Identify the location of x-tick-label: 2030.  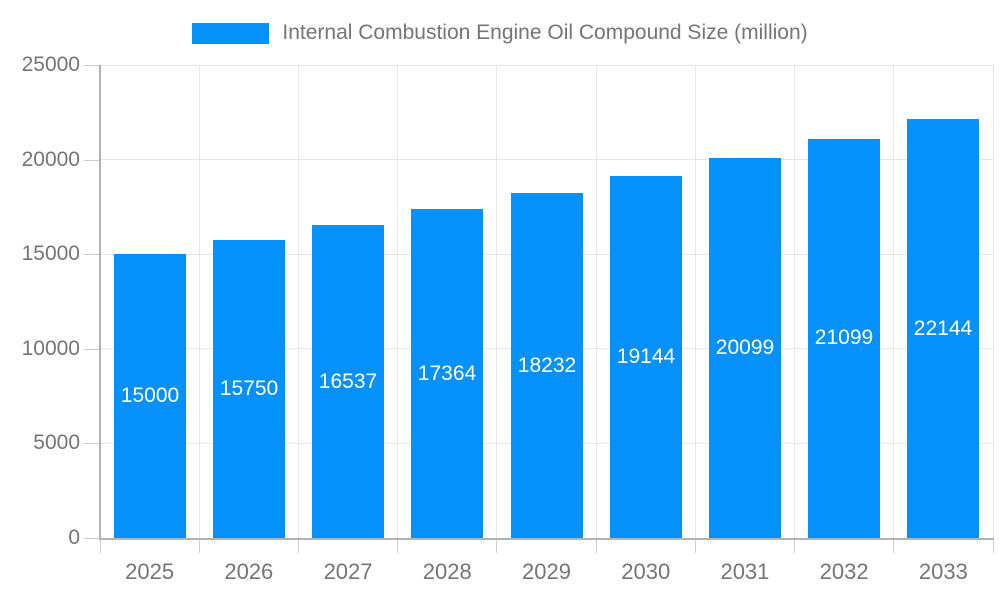
(646, 571).